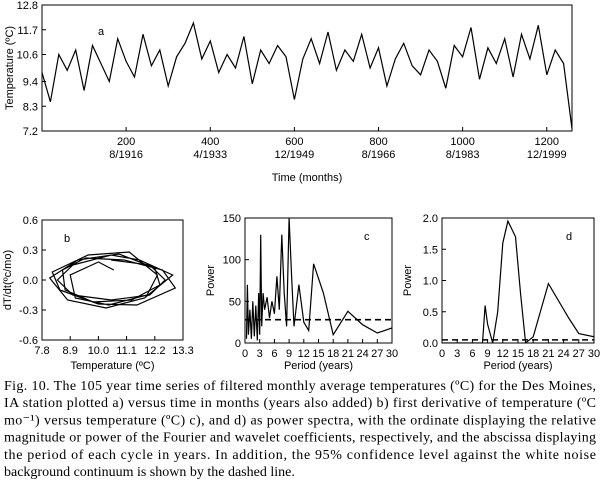 The height and width of the screenshot is (493, 601). Describe the element at coordinates (70, 351) in the screenshot. I see `x-tick-label: 8.9` at that location.